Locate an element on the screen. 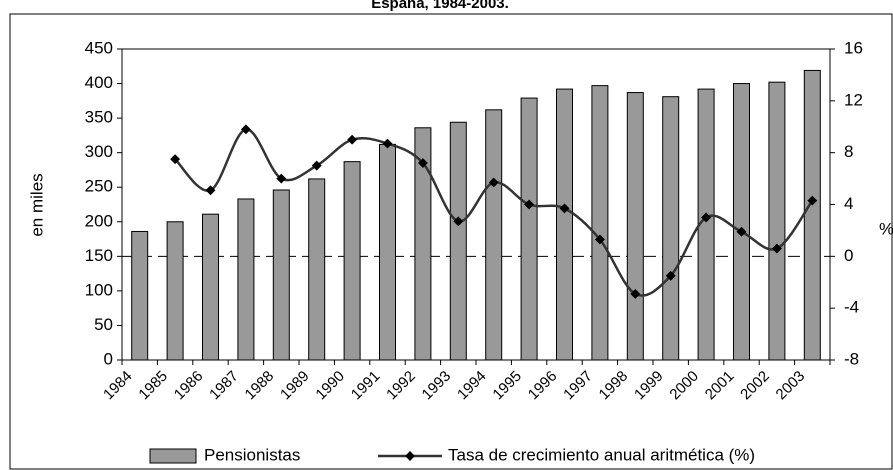 This screenshot has width=893, height=470. y-tick-label: 350 is located at coordinates (99, 117).